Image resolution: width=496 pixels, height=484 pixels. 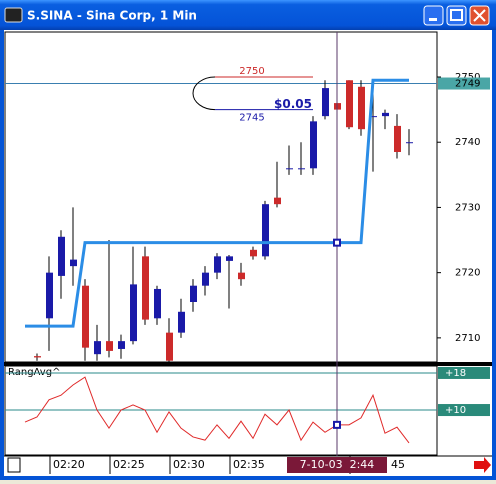 I want to click on annotation-high-label: 2750, so click(x=251, y=71).